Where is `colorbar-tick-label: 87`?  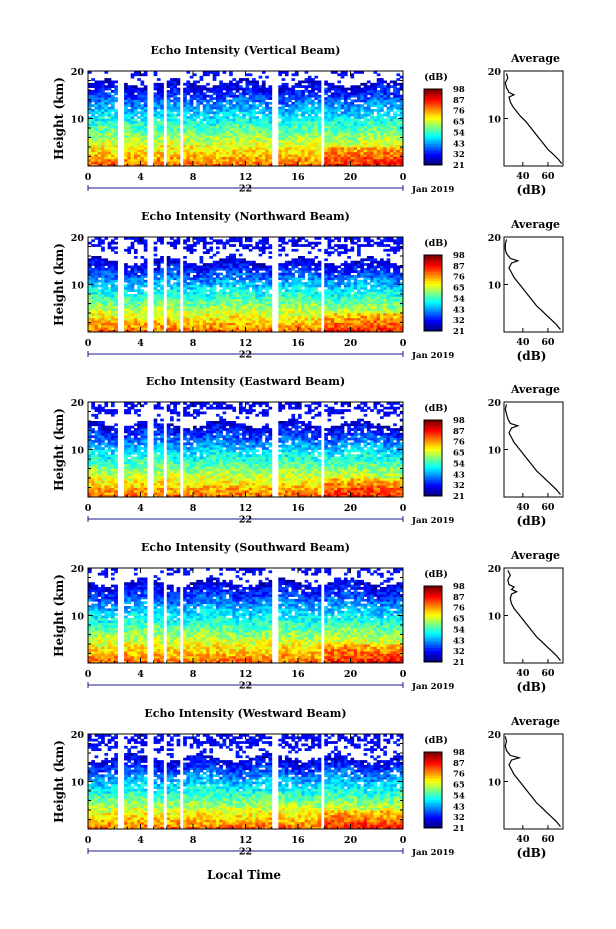 colorbar-tick-label: 87 is located at coordinates (459, 101).